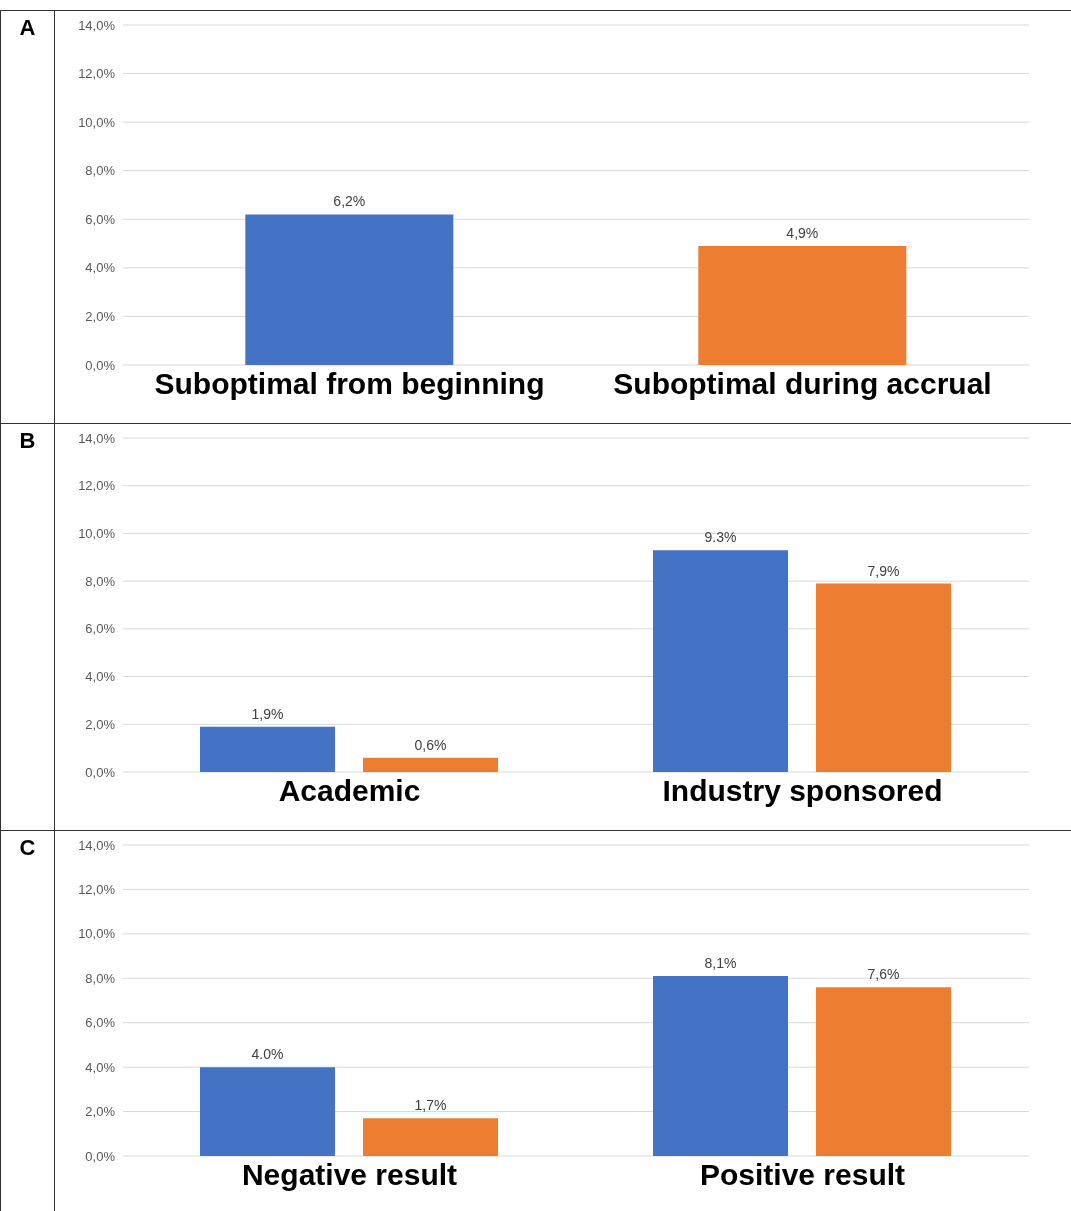  Describe the element at coordinates (349, 384) in the screenshot. I see `x-tick-label: Suboptimal from beginning` at that location.